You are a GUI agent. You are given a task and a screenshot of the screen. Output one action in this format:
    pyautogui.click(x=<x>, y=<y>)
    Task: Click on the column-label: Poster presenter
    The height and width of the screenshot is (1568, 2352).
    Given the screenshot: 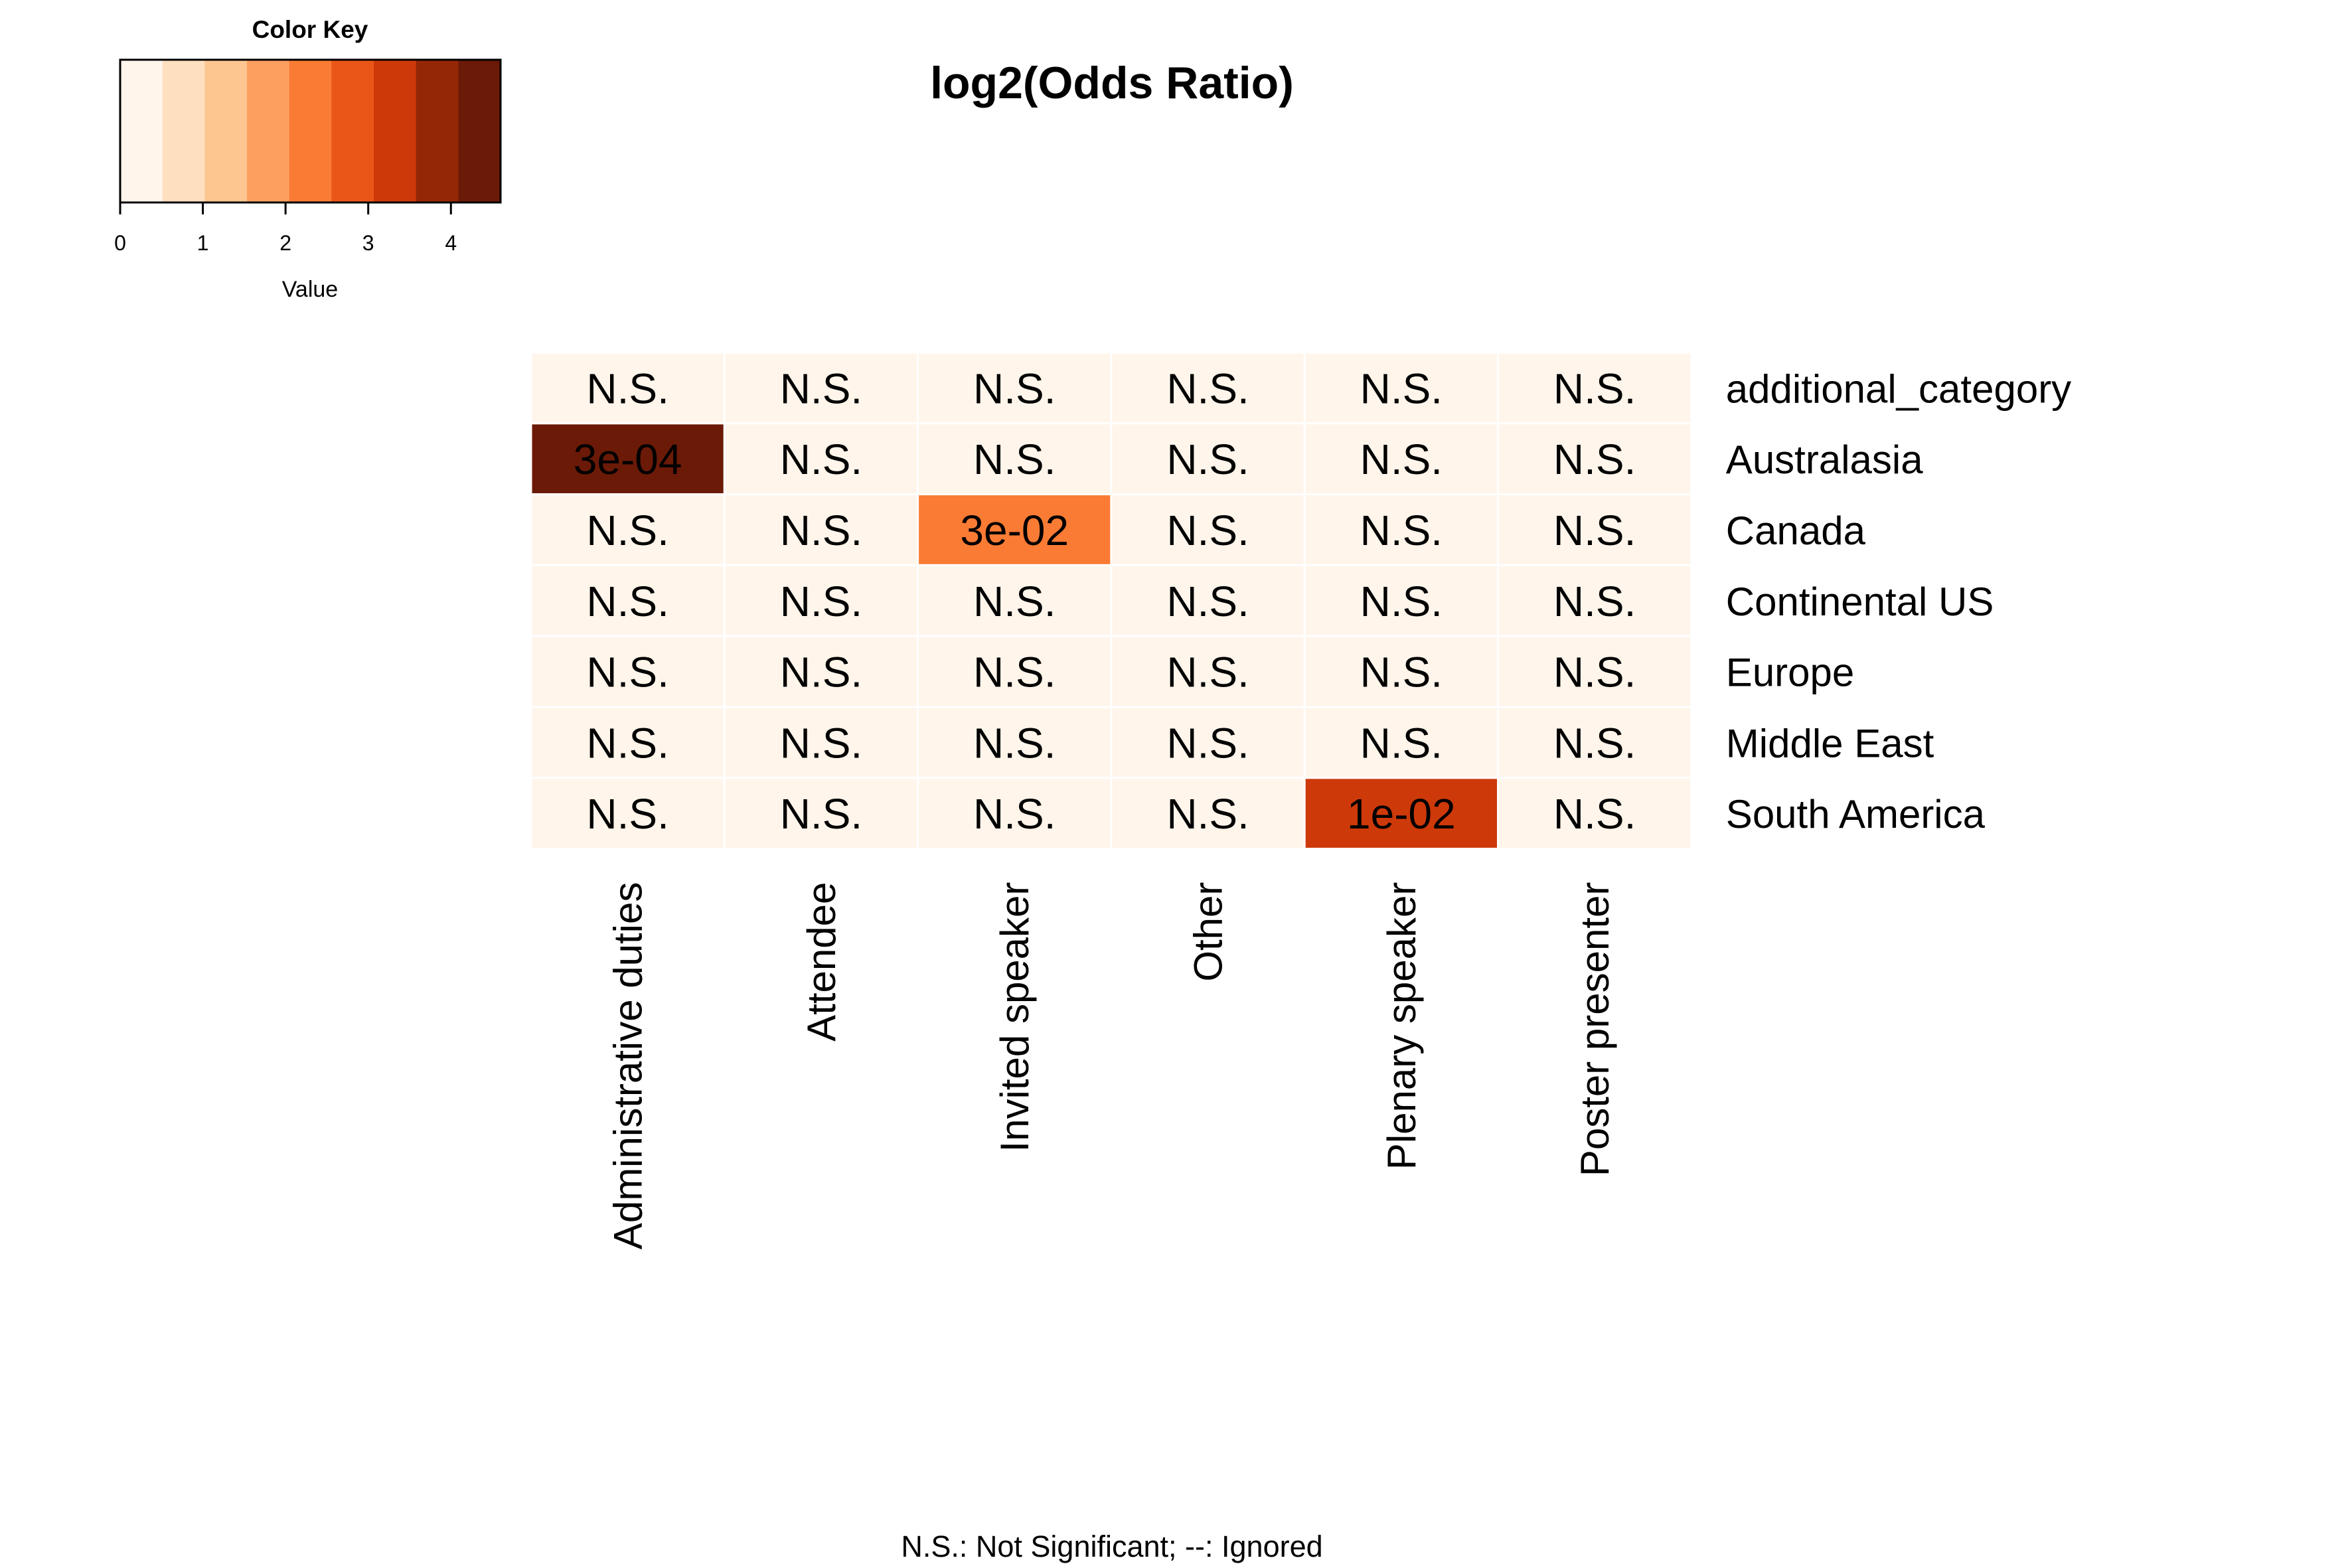 What is the action you would take?
    pyautogui.click(x=1595, y=1030)
    